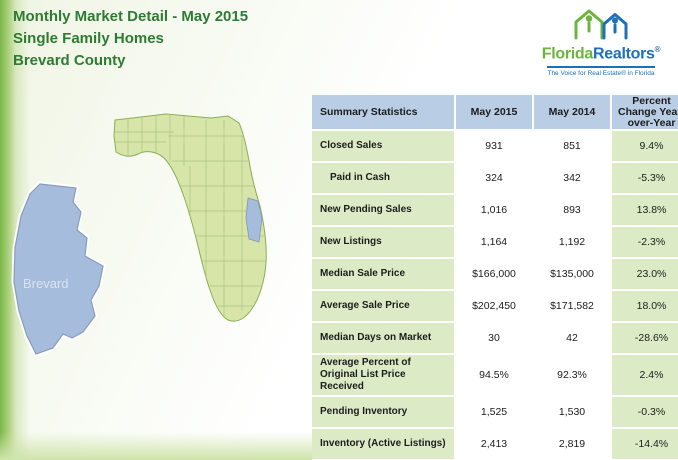  I want to click on value-percent-change: 18.0%, so click(645, 307).